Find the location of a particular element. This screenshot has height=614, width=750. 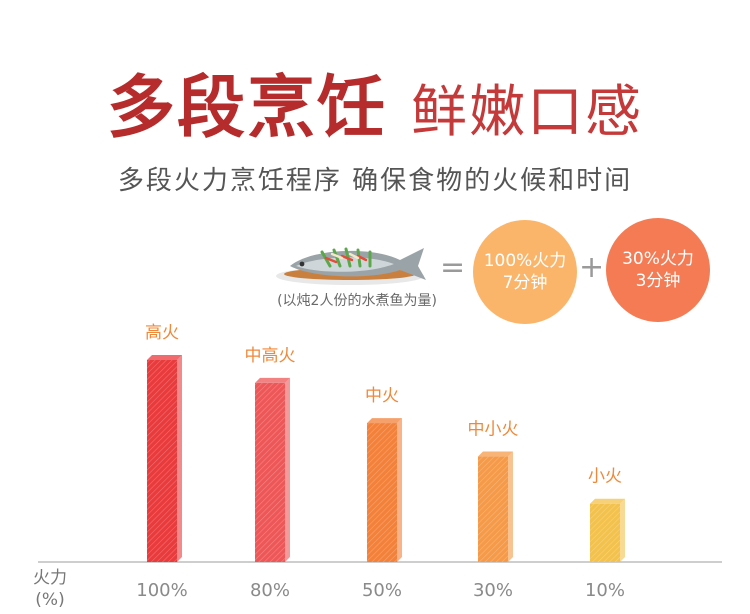

step2-time: 3分钟 is located at coordinates (658, 281).